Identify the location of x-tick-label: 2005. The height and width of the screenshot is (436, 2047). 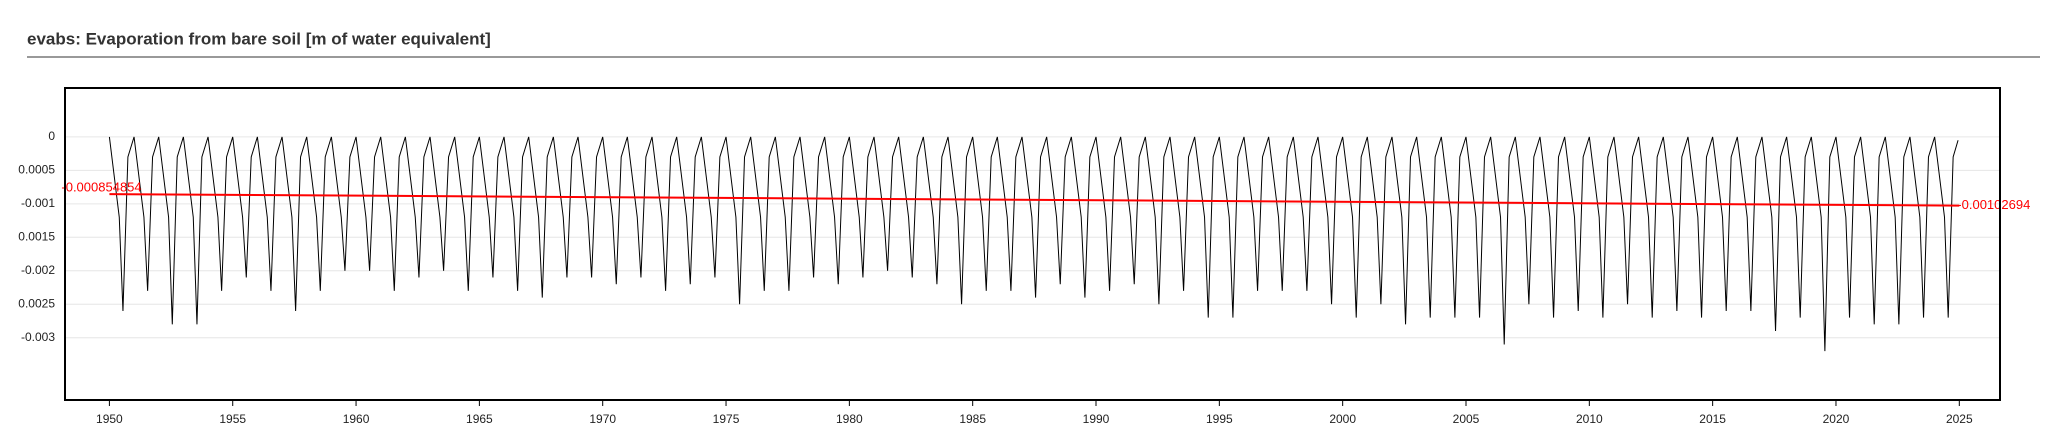
(1466, 419).